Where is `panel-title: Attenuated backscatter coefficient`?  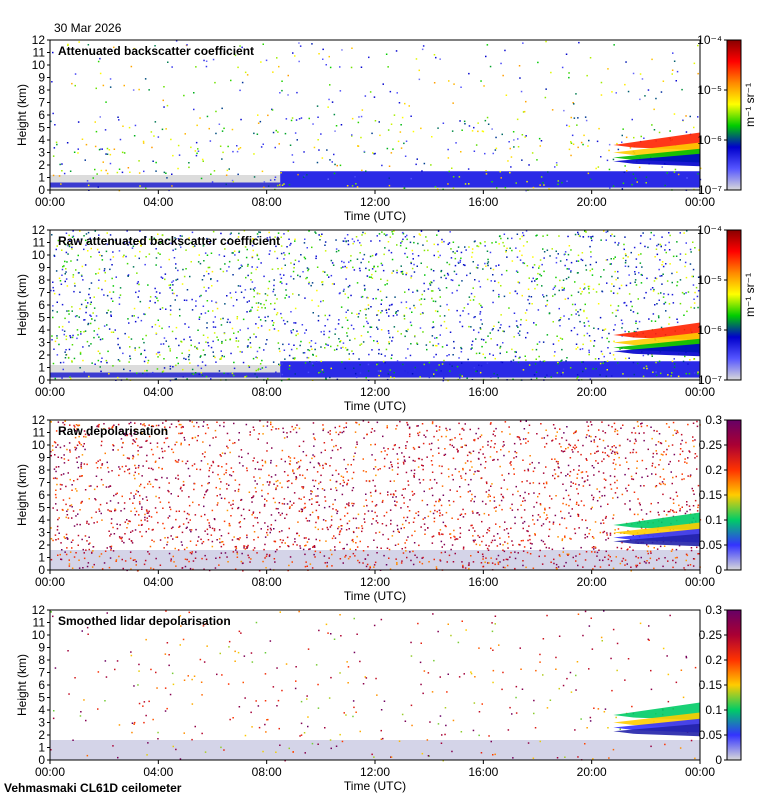 panel-title: Attenuated backscatter coefficient is located at coordinates (156, 51).